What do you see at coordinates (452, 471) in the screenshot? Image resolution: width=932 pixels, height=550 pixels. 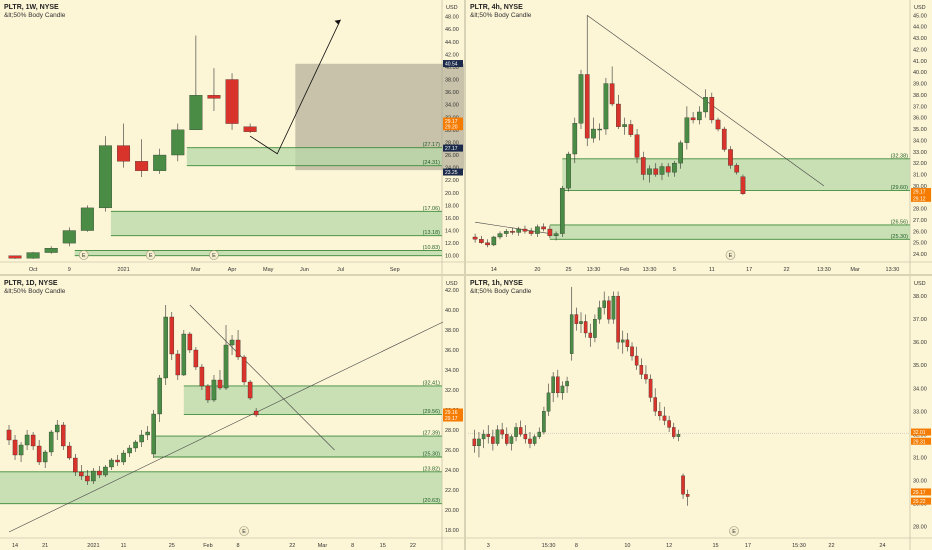 I see `y-tick-label: 24.00` at bounding box center [452, 471].